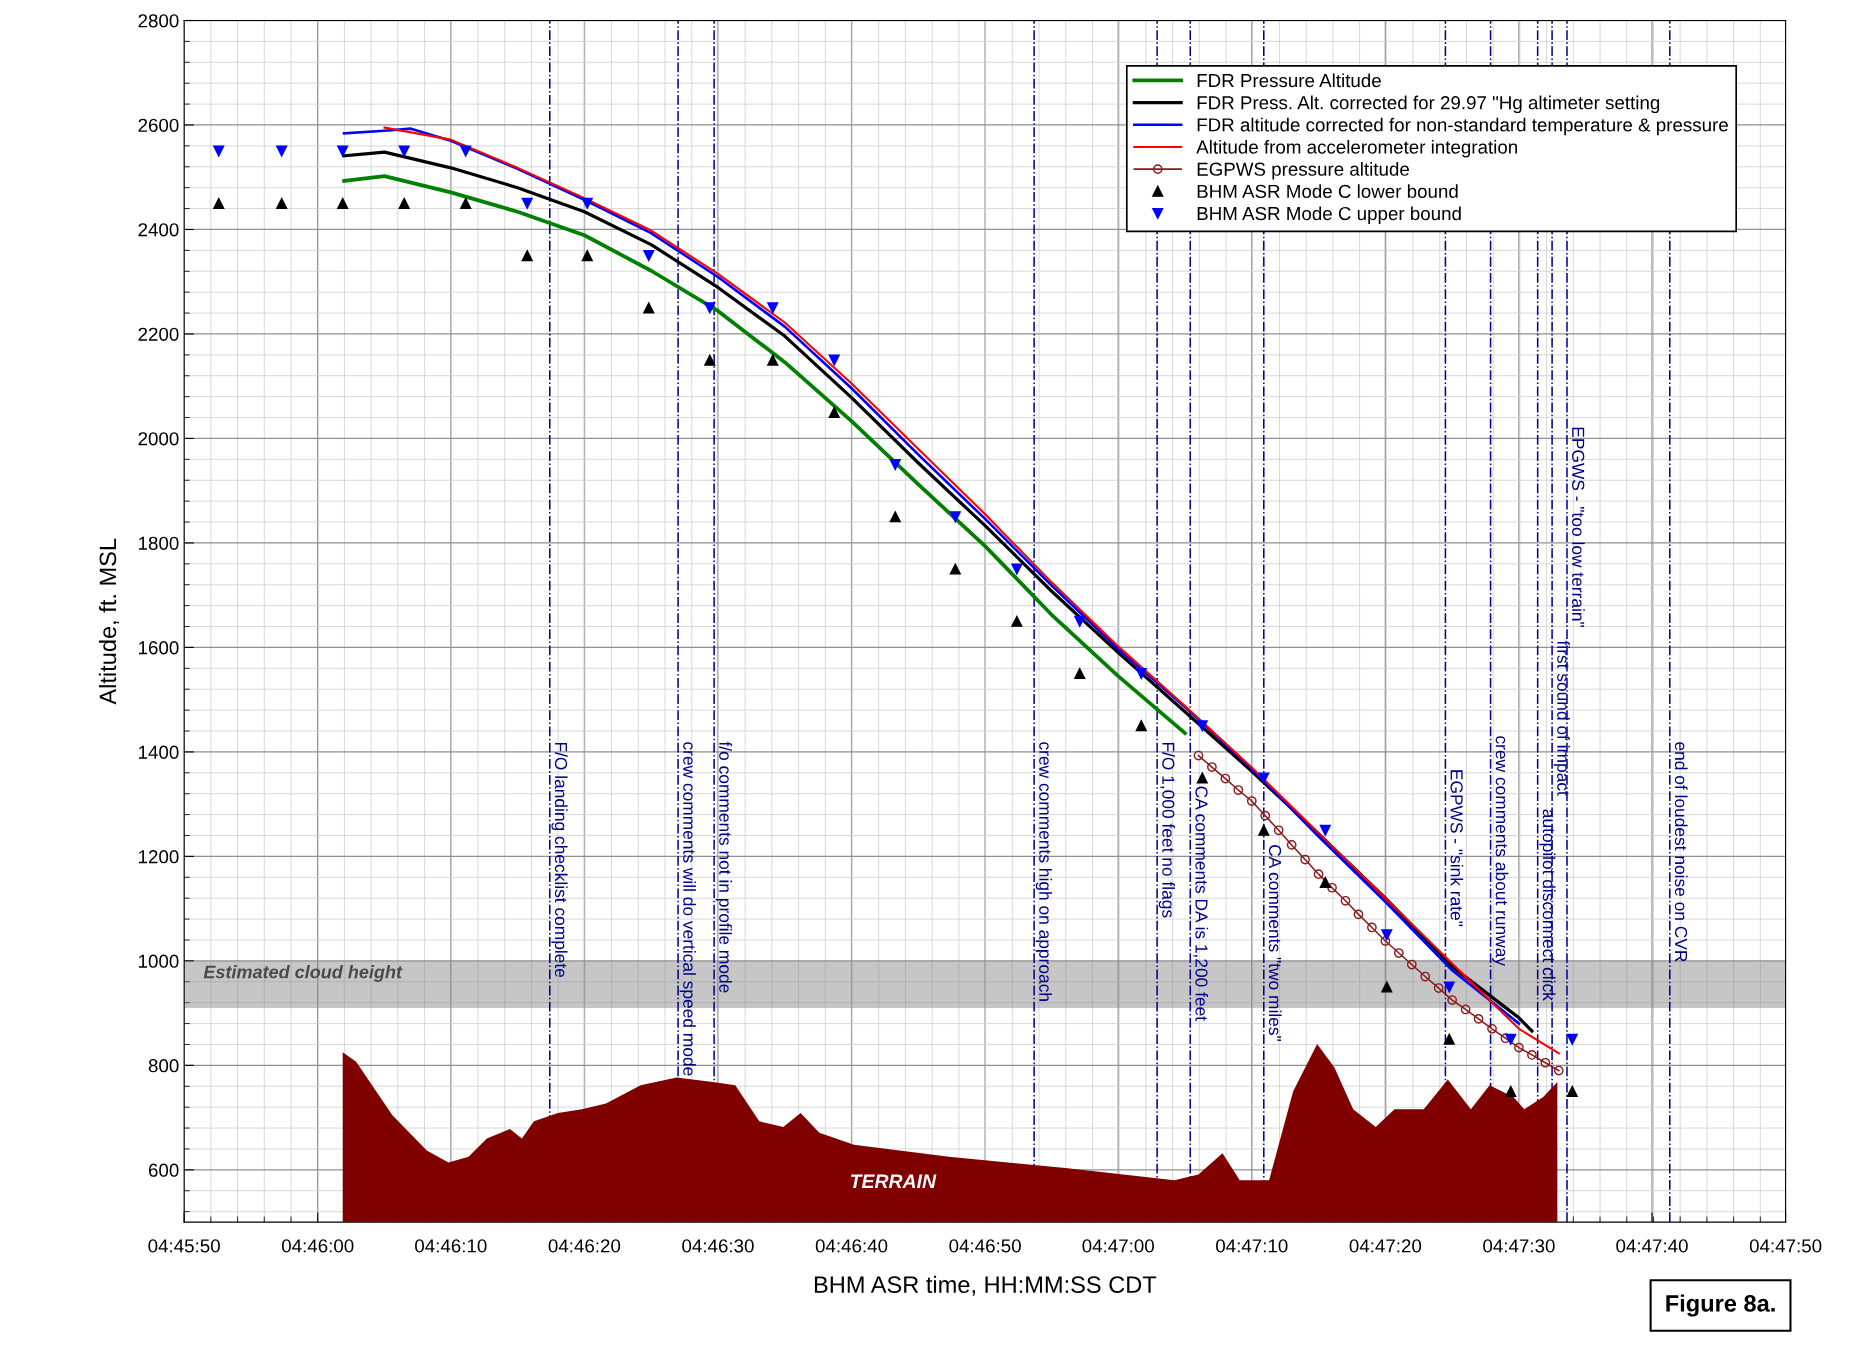 This screenshot has width=1860, height=1367. Describe the element at coordinates (1166, 830) in the screenshot. I see `ref-line-label: F/O 1,000 feet no flags` at that location.